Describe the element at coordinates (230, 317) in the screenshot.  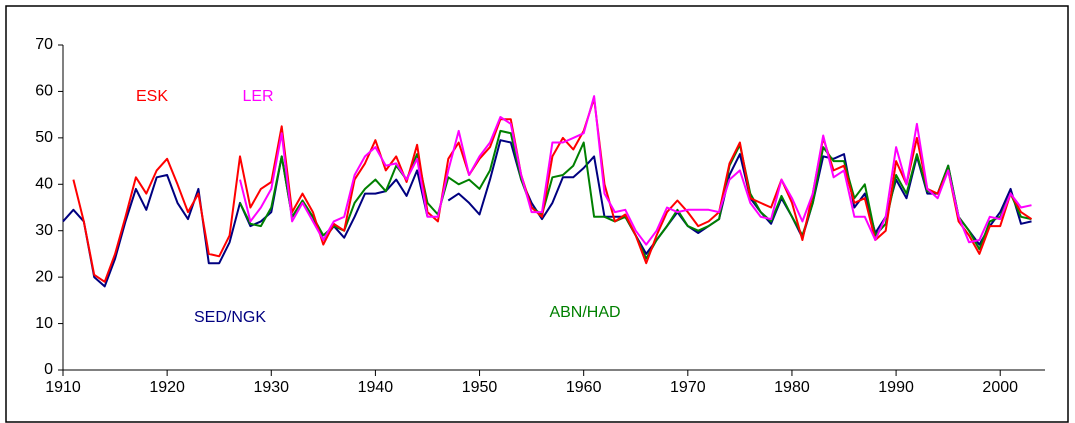
I see `legend-label: SED/NGK` at that location.